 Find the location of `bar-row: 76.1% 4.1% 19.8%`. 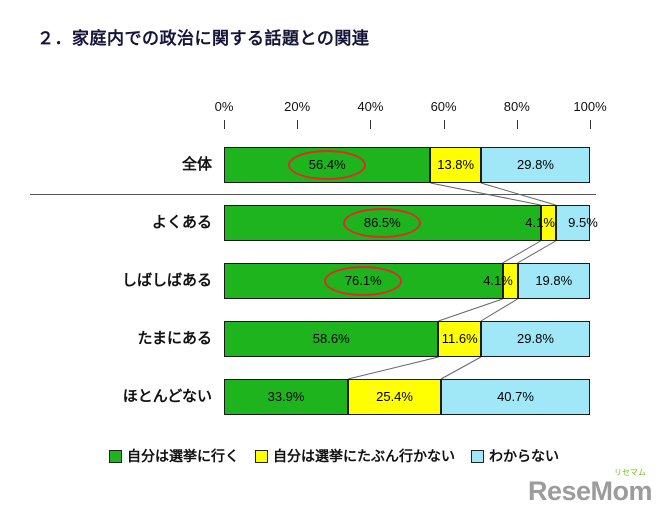

bar-row: 76.1% 4.1% 19.8% is located at coordinates (407, 281).